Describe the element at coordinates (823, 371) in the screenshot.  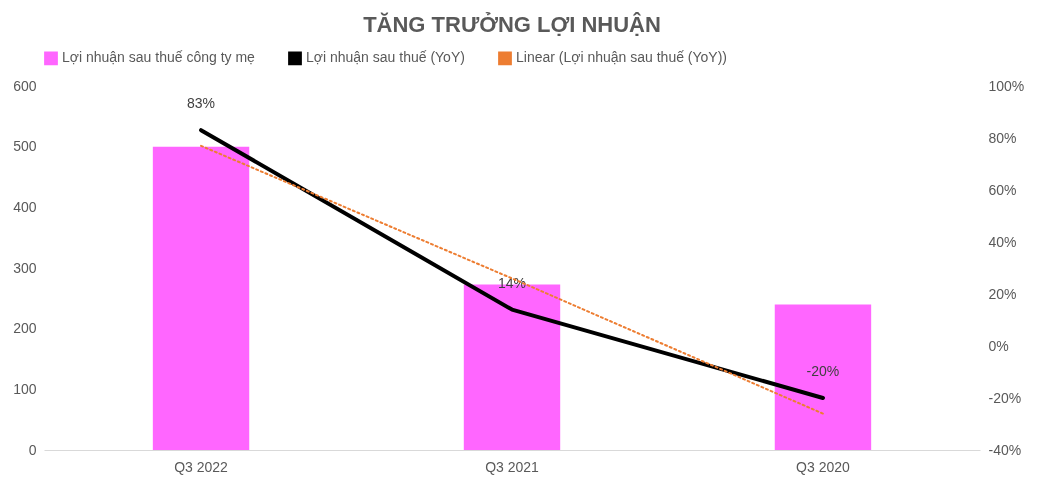
I see `data-label: -20%` at that location.